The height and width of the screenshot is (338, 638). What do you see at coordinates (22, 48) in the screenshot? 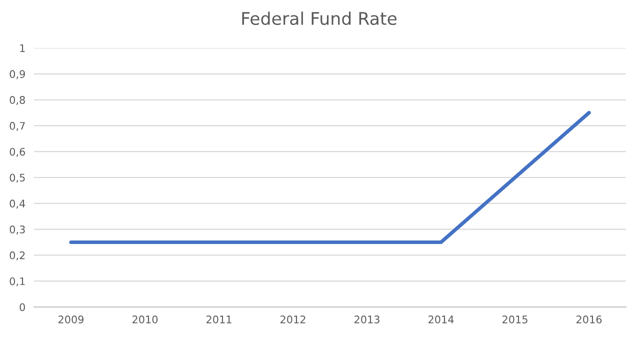
I see `y-tick-label: 1` at bounding box center [22, 48].